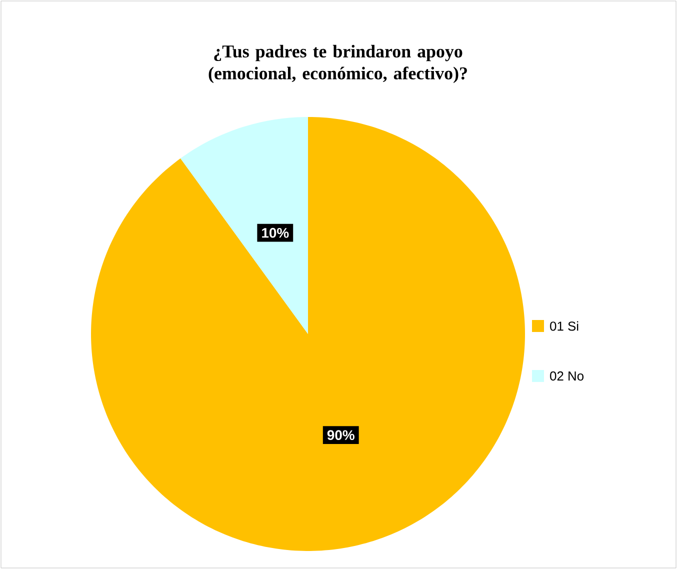 The width and height of the screenshot is (677, 569). I want to click on data-label: 10%, so click(275, 233).